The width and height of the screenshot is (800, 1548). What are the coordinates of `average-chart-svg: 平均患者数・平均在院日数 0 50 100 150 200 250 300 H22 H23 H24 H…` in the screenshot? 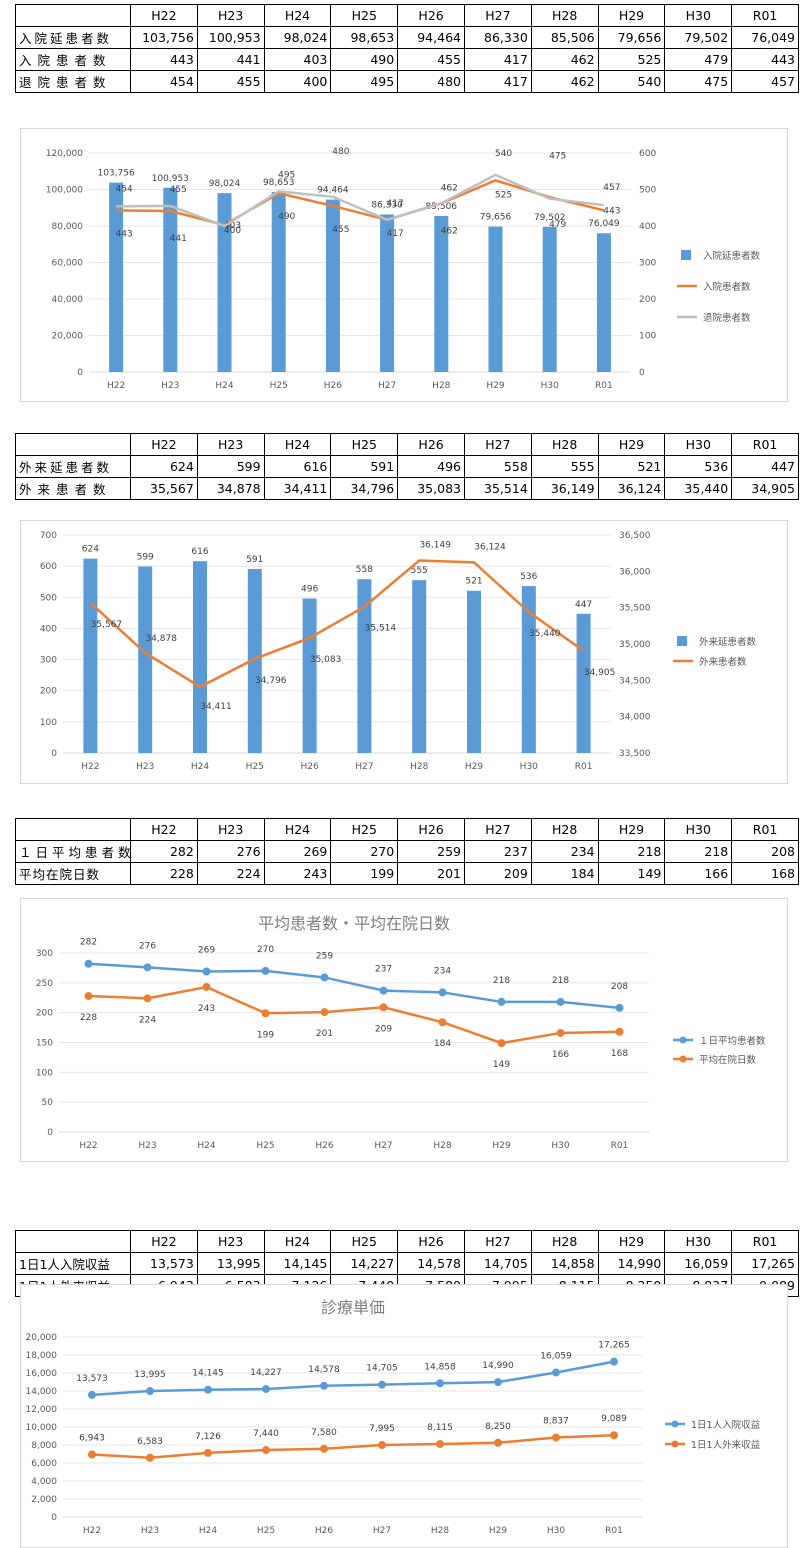 It's located at (401, 1032).